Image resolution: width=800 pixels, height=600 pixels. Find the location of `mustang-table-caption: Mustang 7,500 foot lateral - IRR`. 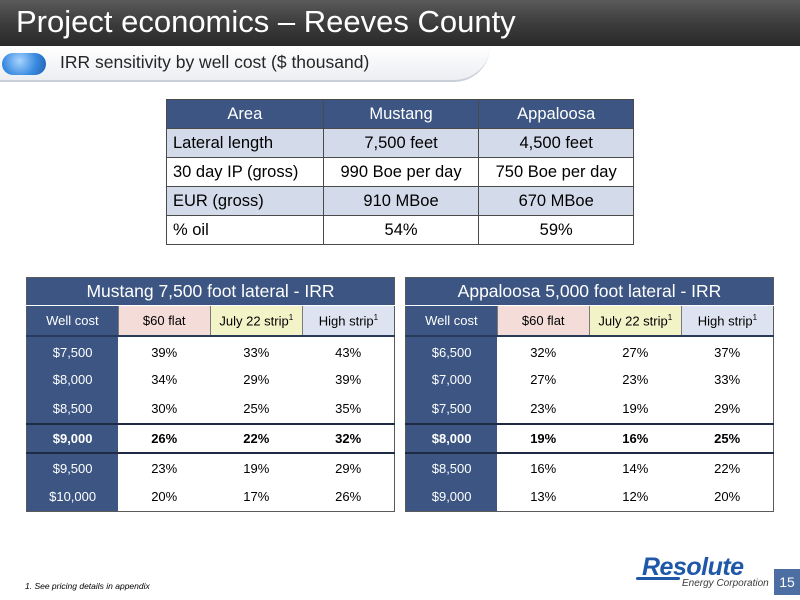

mustang-table-caption: Mustang 7,500 foot lateral - IRR is located at coordinates (210, 291).